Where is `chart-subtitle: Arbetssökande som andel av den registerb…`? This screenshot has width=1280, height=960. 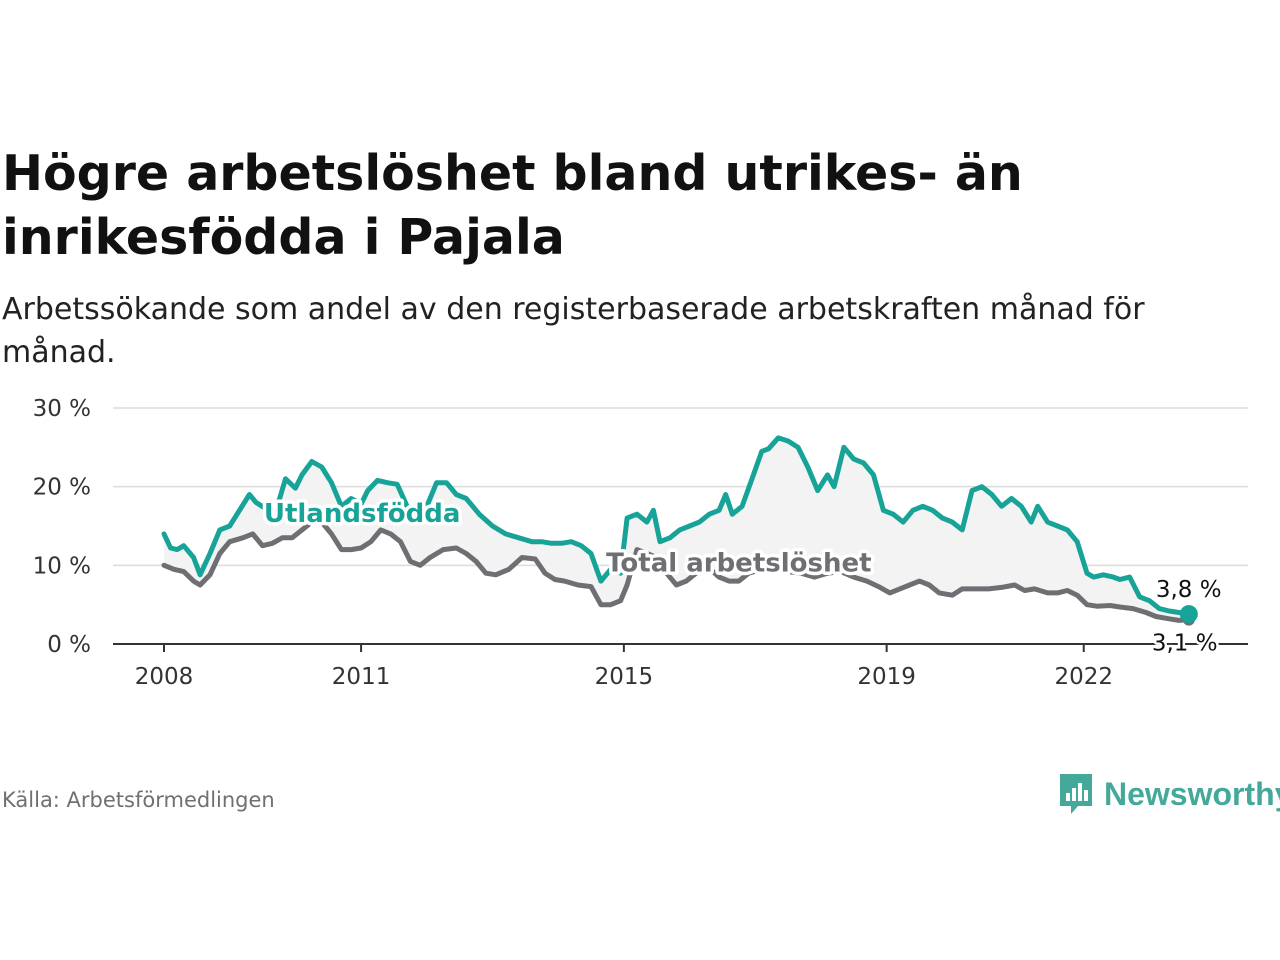 chart-subtitle: Arbetssökande som andel av den registerb… is located at coordinates (573, 331).